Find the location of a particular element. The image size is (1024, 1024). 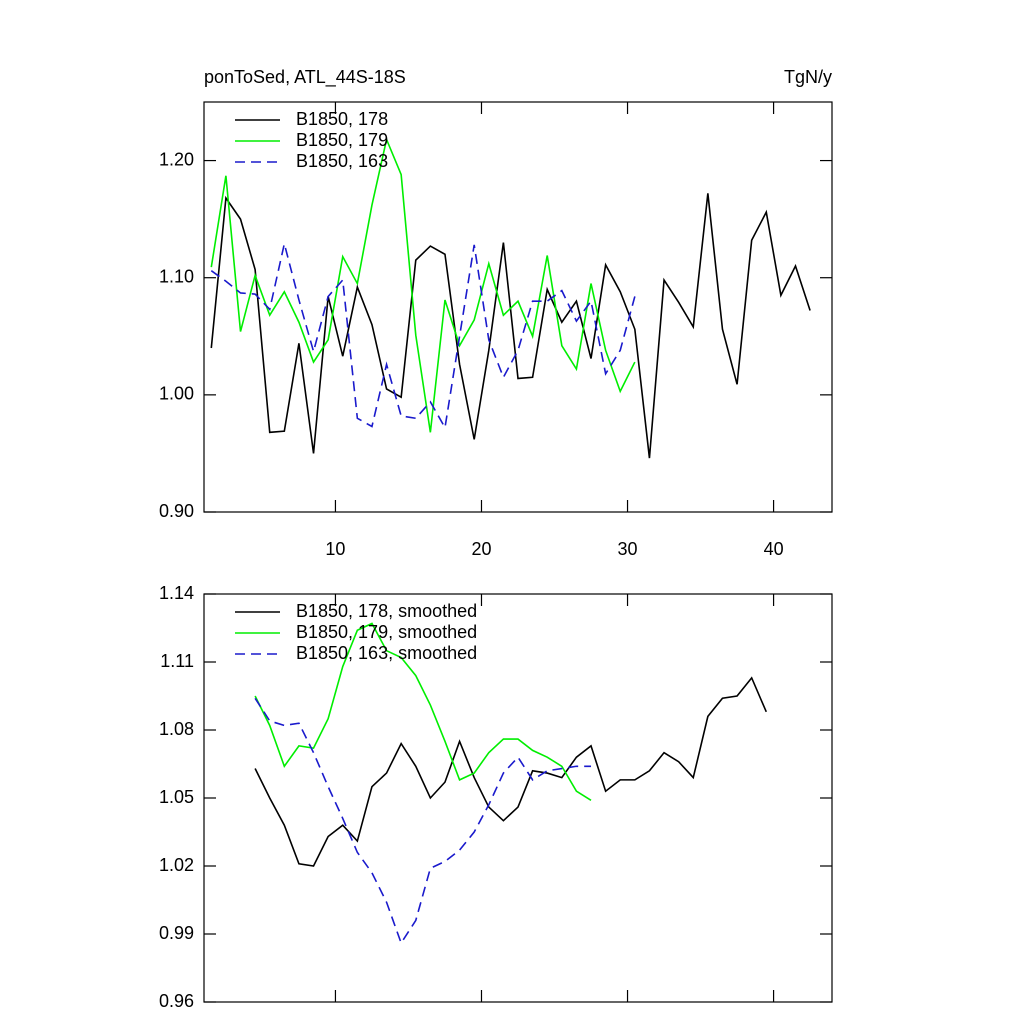

y-tick-label: 0.99 is located at coordinates (176, 933).